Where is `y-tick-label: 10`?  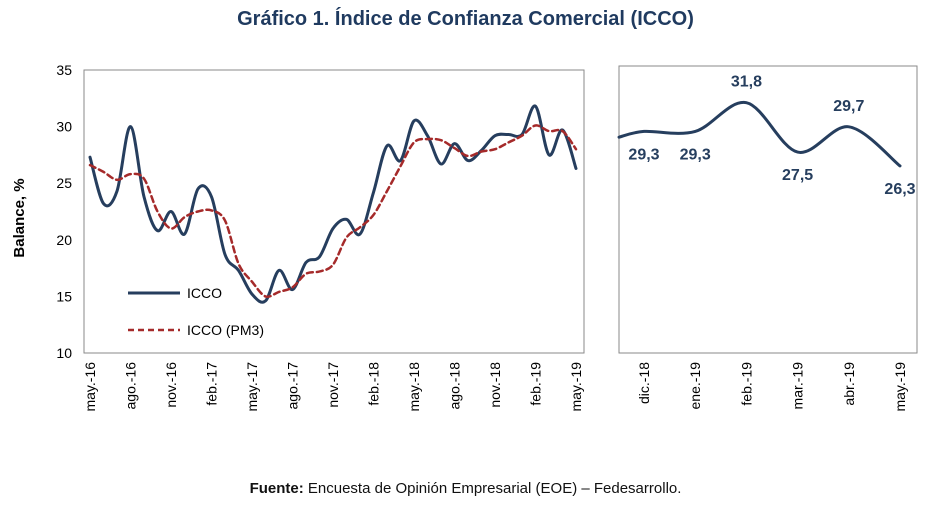
y-tick-label: 10 is located at coordinates (64, 353).